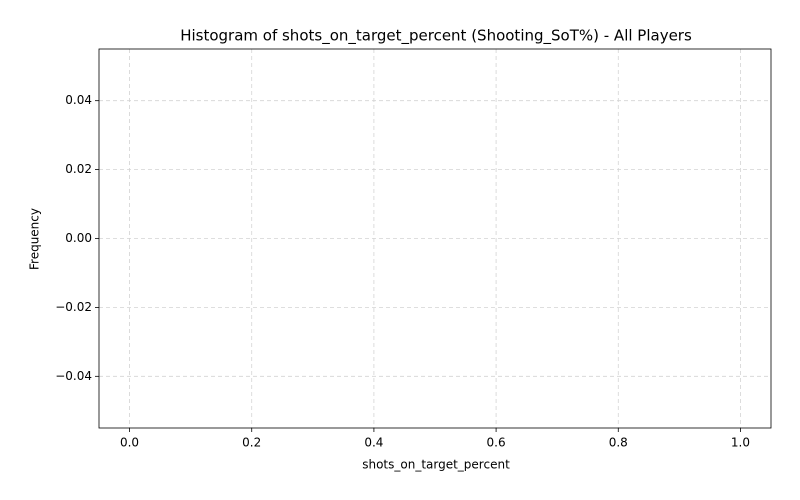  What do you see at coordinates (618, 443) in the screenshot?
I see `x-tick-label: 0.8` at bounding box center [618, 443].